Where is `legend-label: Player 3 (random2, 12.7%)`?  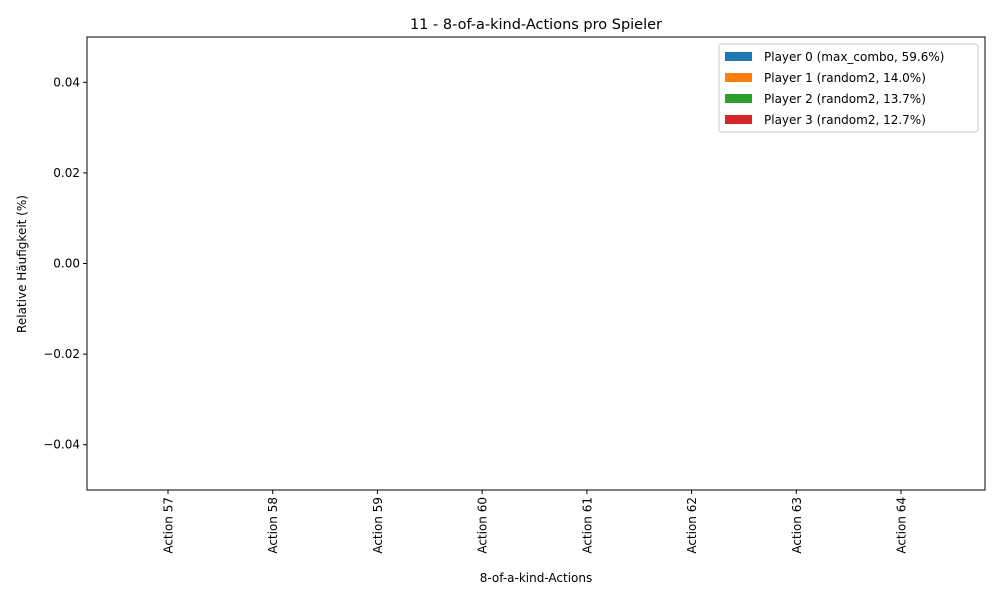 legend-label: Player 3 (random2, 12.7%) is located at coordinates (845, 120).